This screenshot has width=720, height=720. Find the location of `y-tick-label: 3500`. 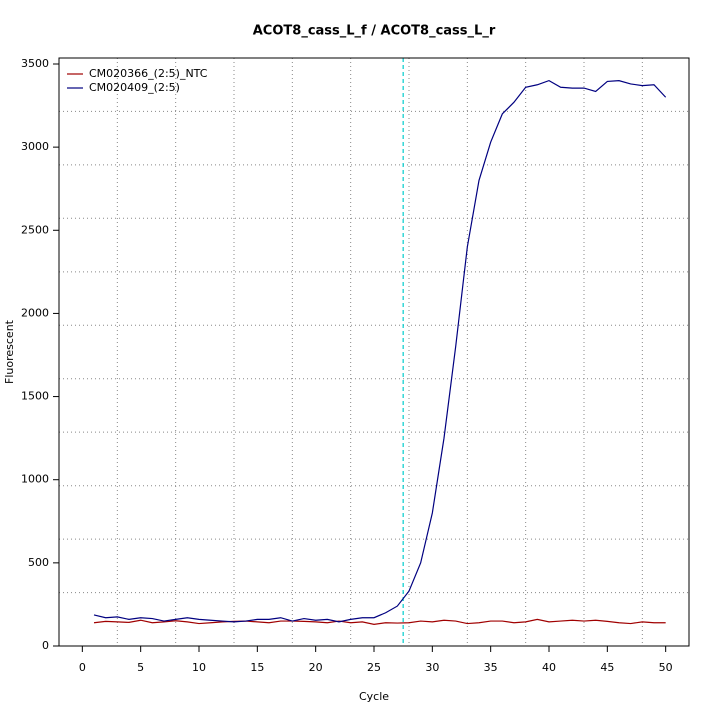

y-tick-label: 3500 is located at coordinates (35, 63).